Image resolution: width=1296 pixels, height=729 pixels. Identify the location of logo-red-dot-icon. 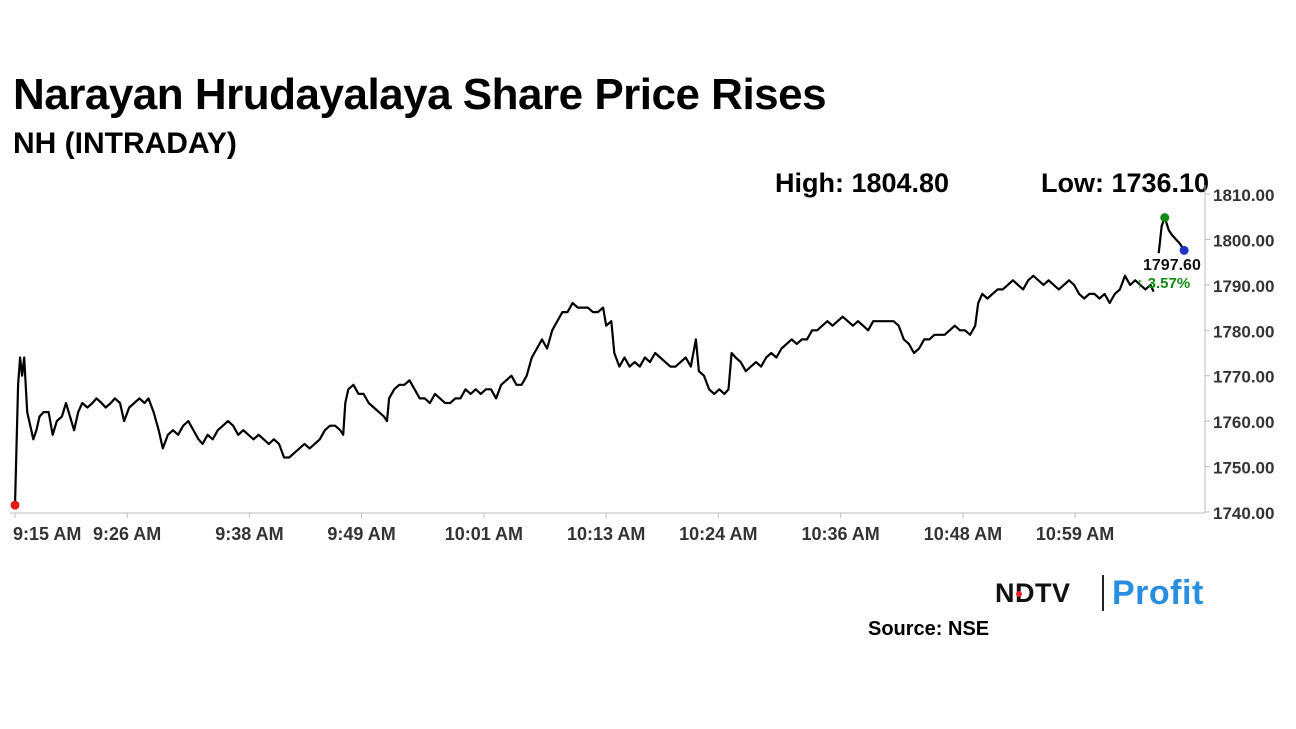
(1019, 594).